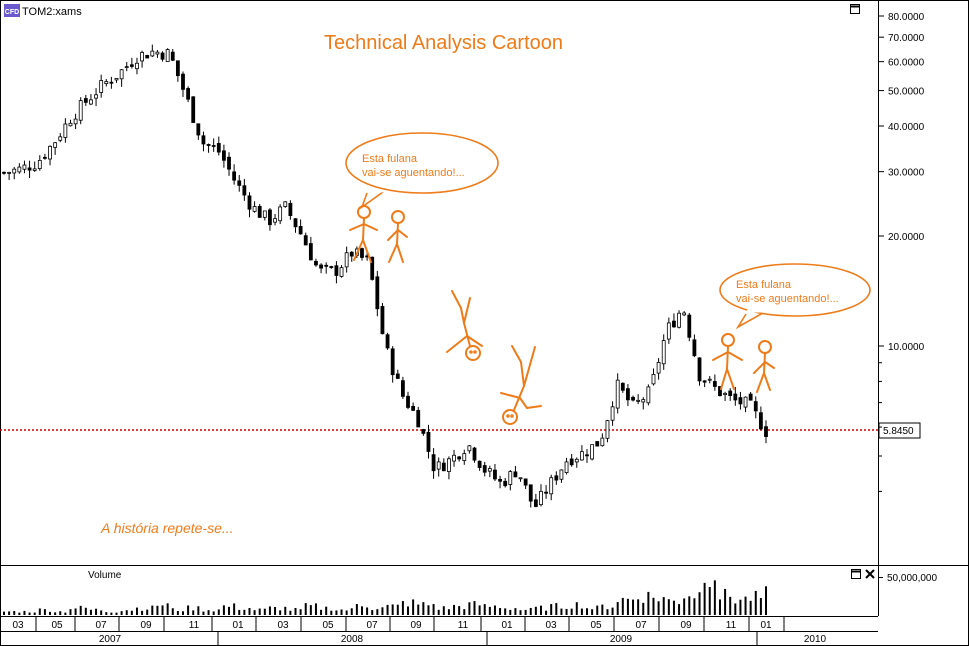 This screenshot has height=646, width=969. I want to click on month-label: 01, so click(238, 625).